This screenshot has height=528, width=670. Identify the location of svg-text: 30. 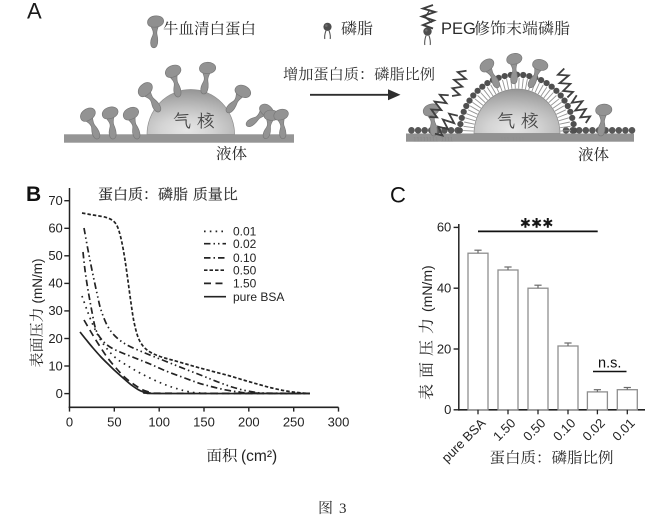
(55, 310).